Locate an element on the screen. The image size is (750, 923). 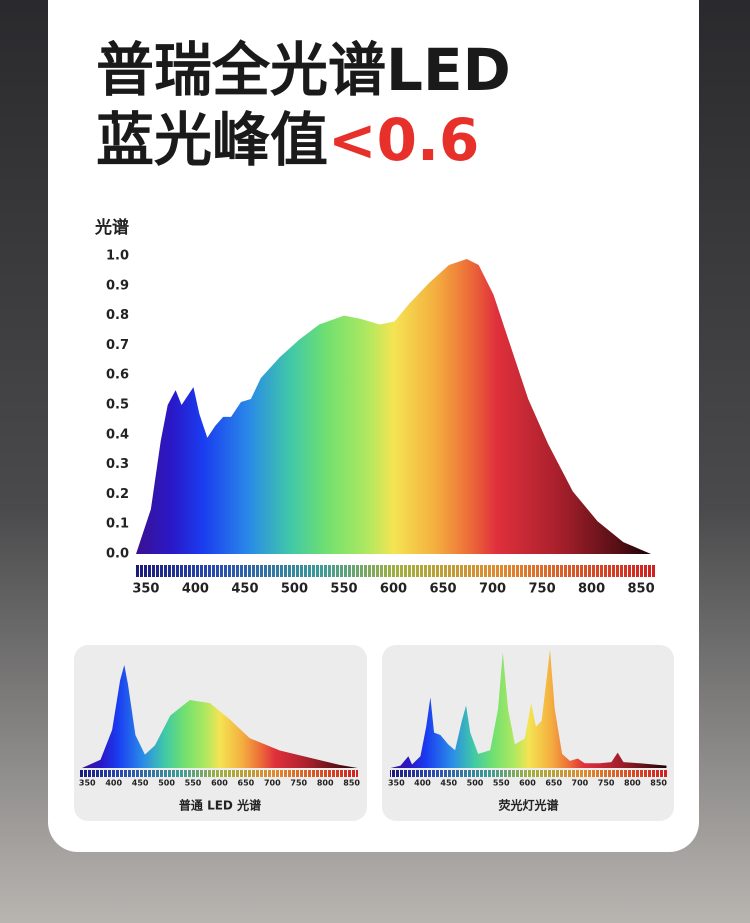
y-tick-label: 0.7 is located at coordinates (117, 345).